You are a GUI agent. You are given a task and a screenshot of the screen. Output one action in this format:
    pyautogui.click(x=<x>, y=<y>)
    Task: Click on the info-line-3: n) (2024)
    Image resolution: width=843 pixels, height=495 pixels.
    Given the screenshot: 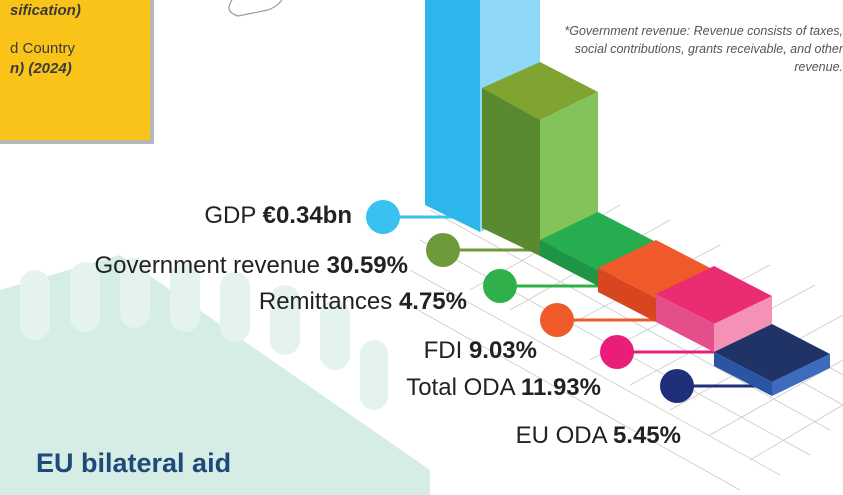 What is the action you would take?
    pyautogui.click(x=41, y=68)
    